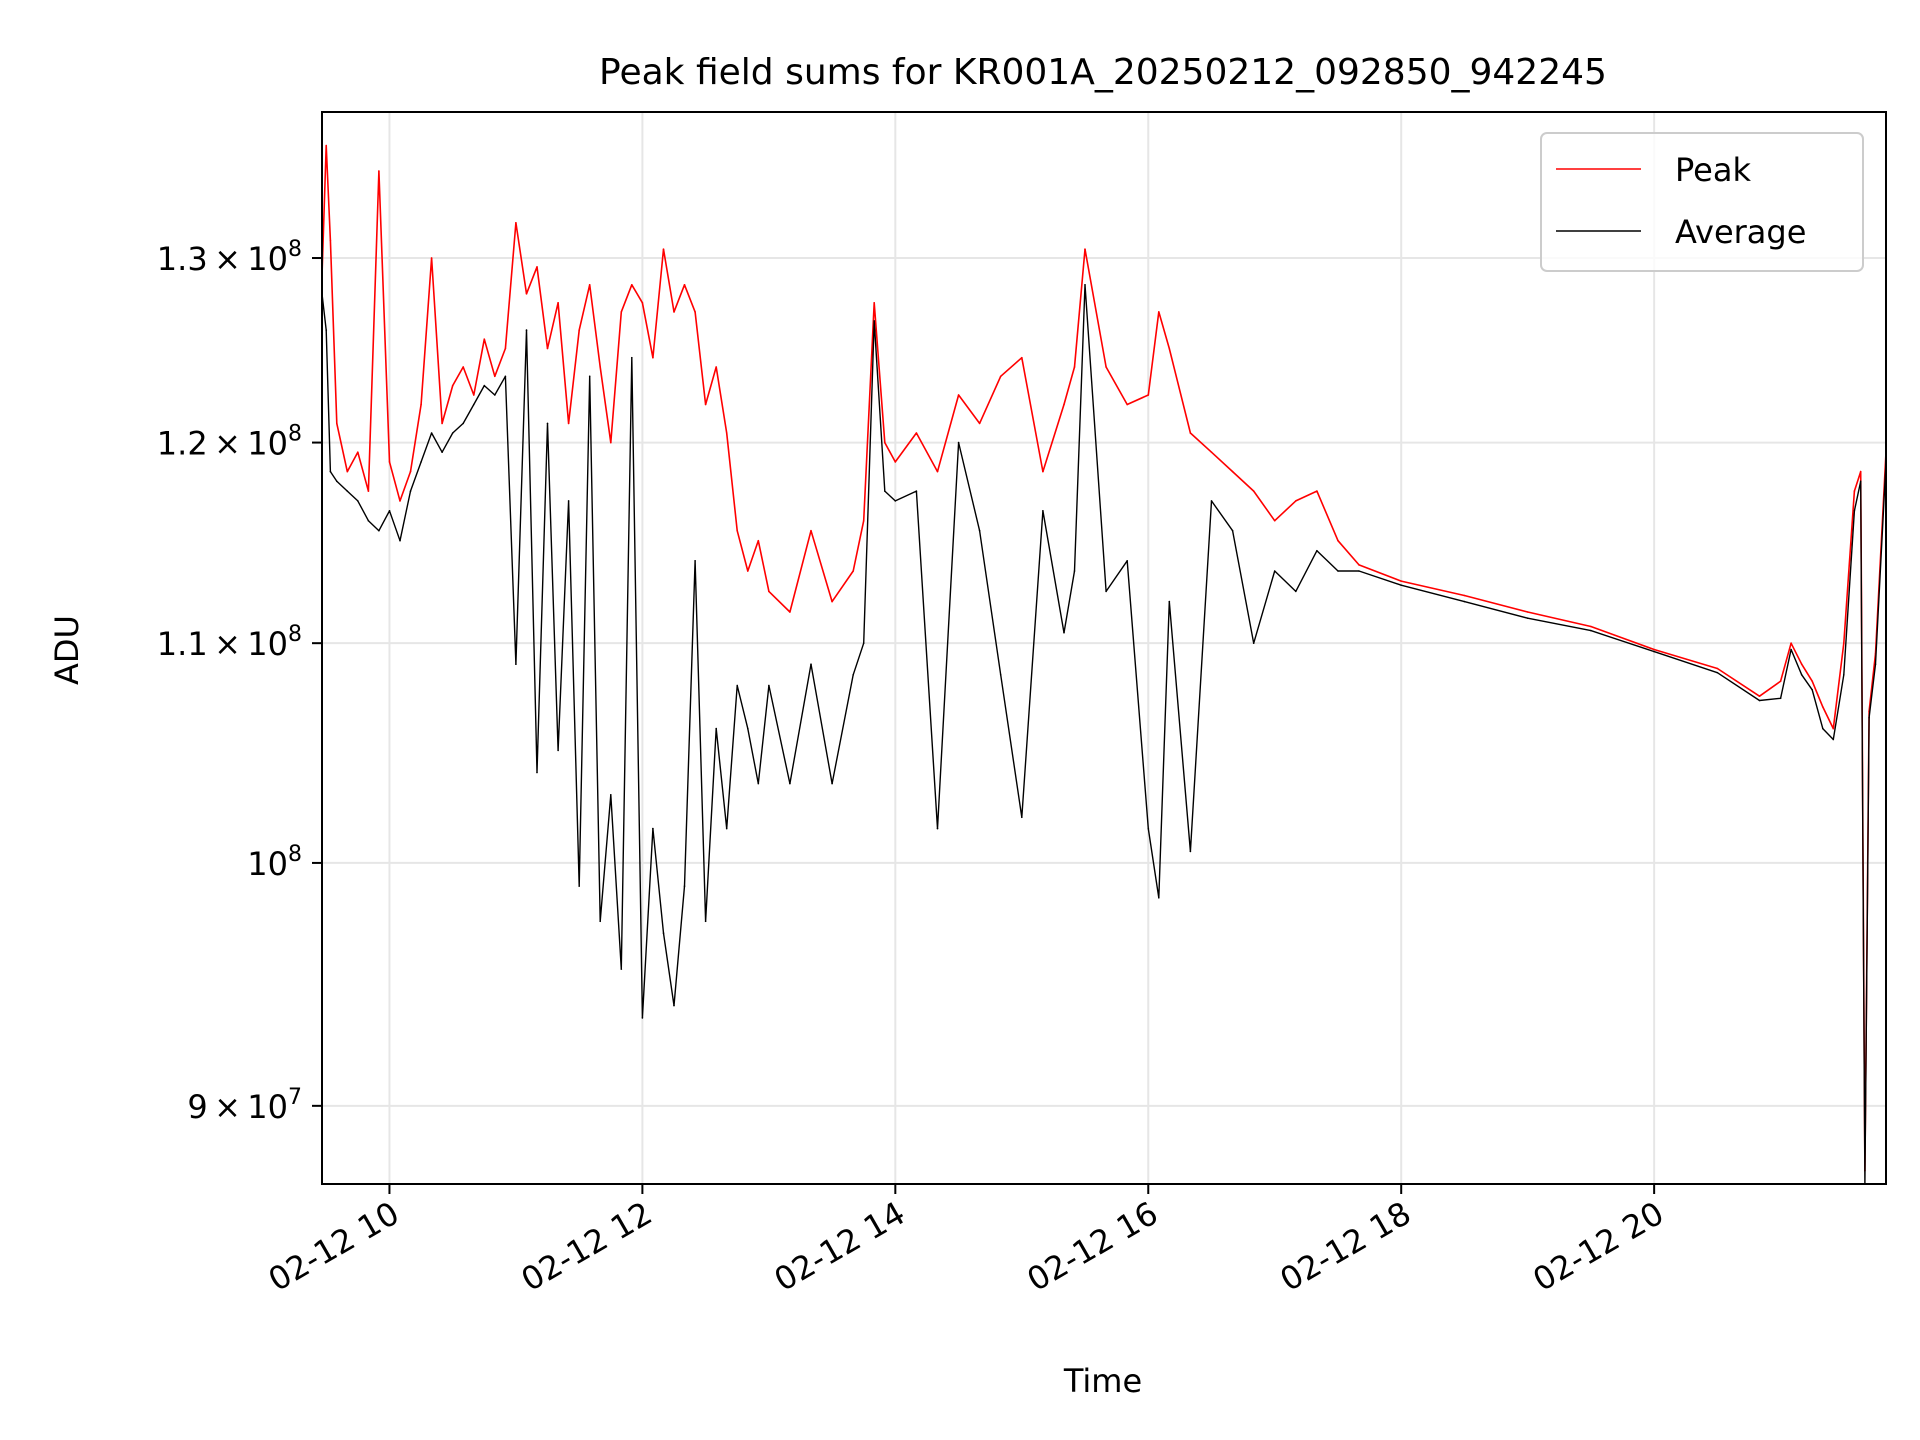 This screenshot has width=1920, height=1440. Describe the element at coordinates (274, 862) in the screenshot. I see `y-tick-label: 108` at that location.